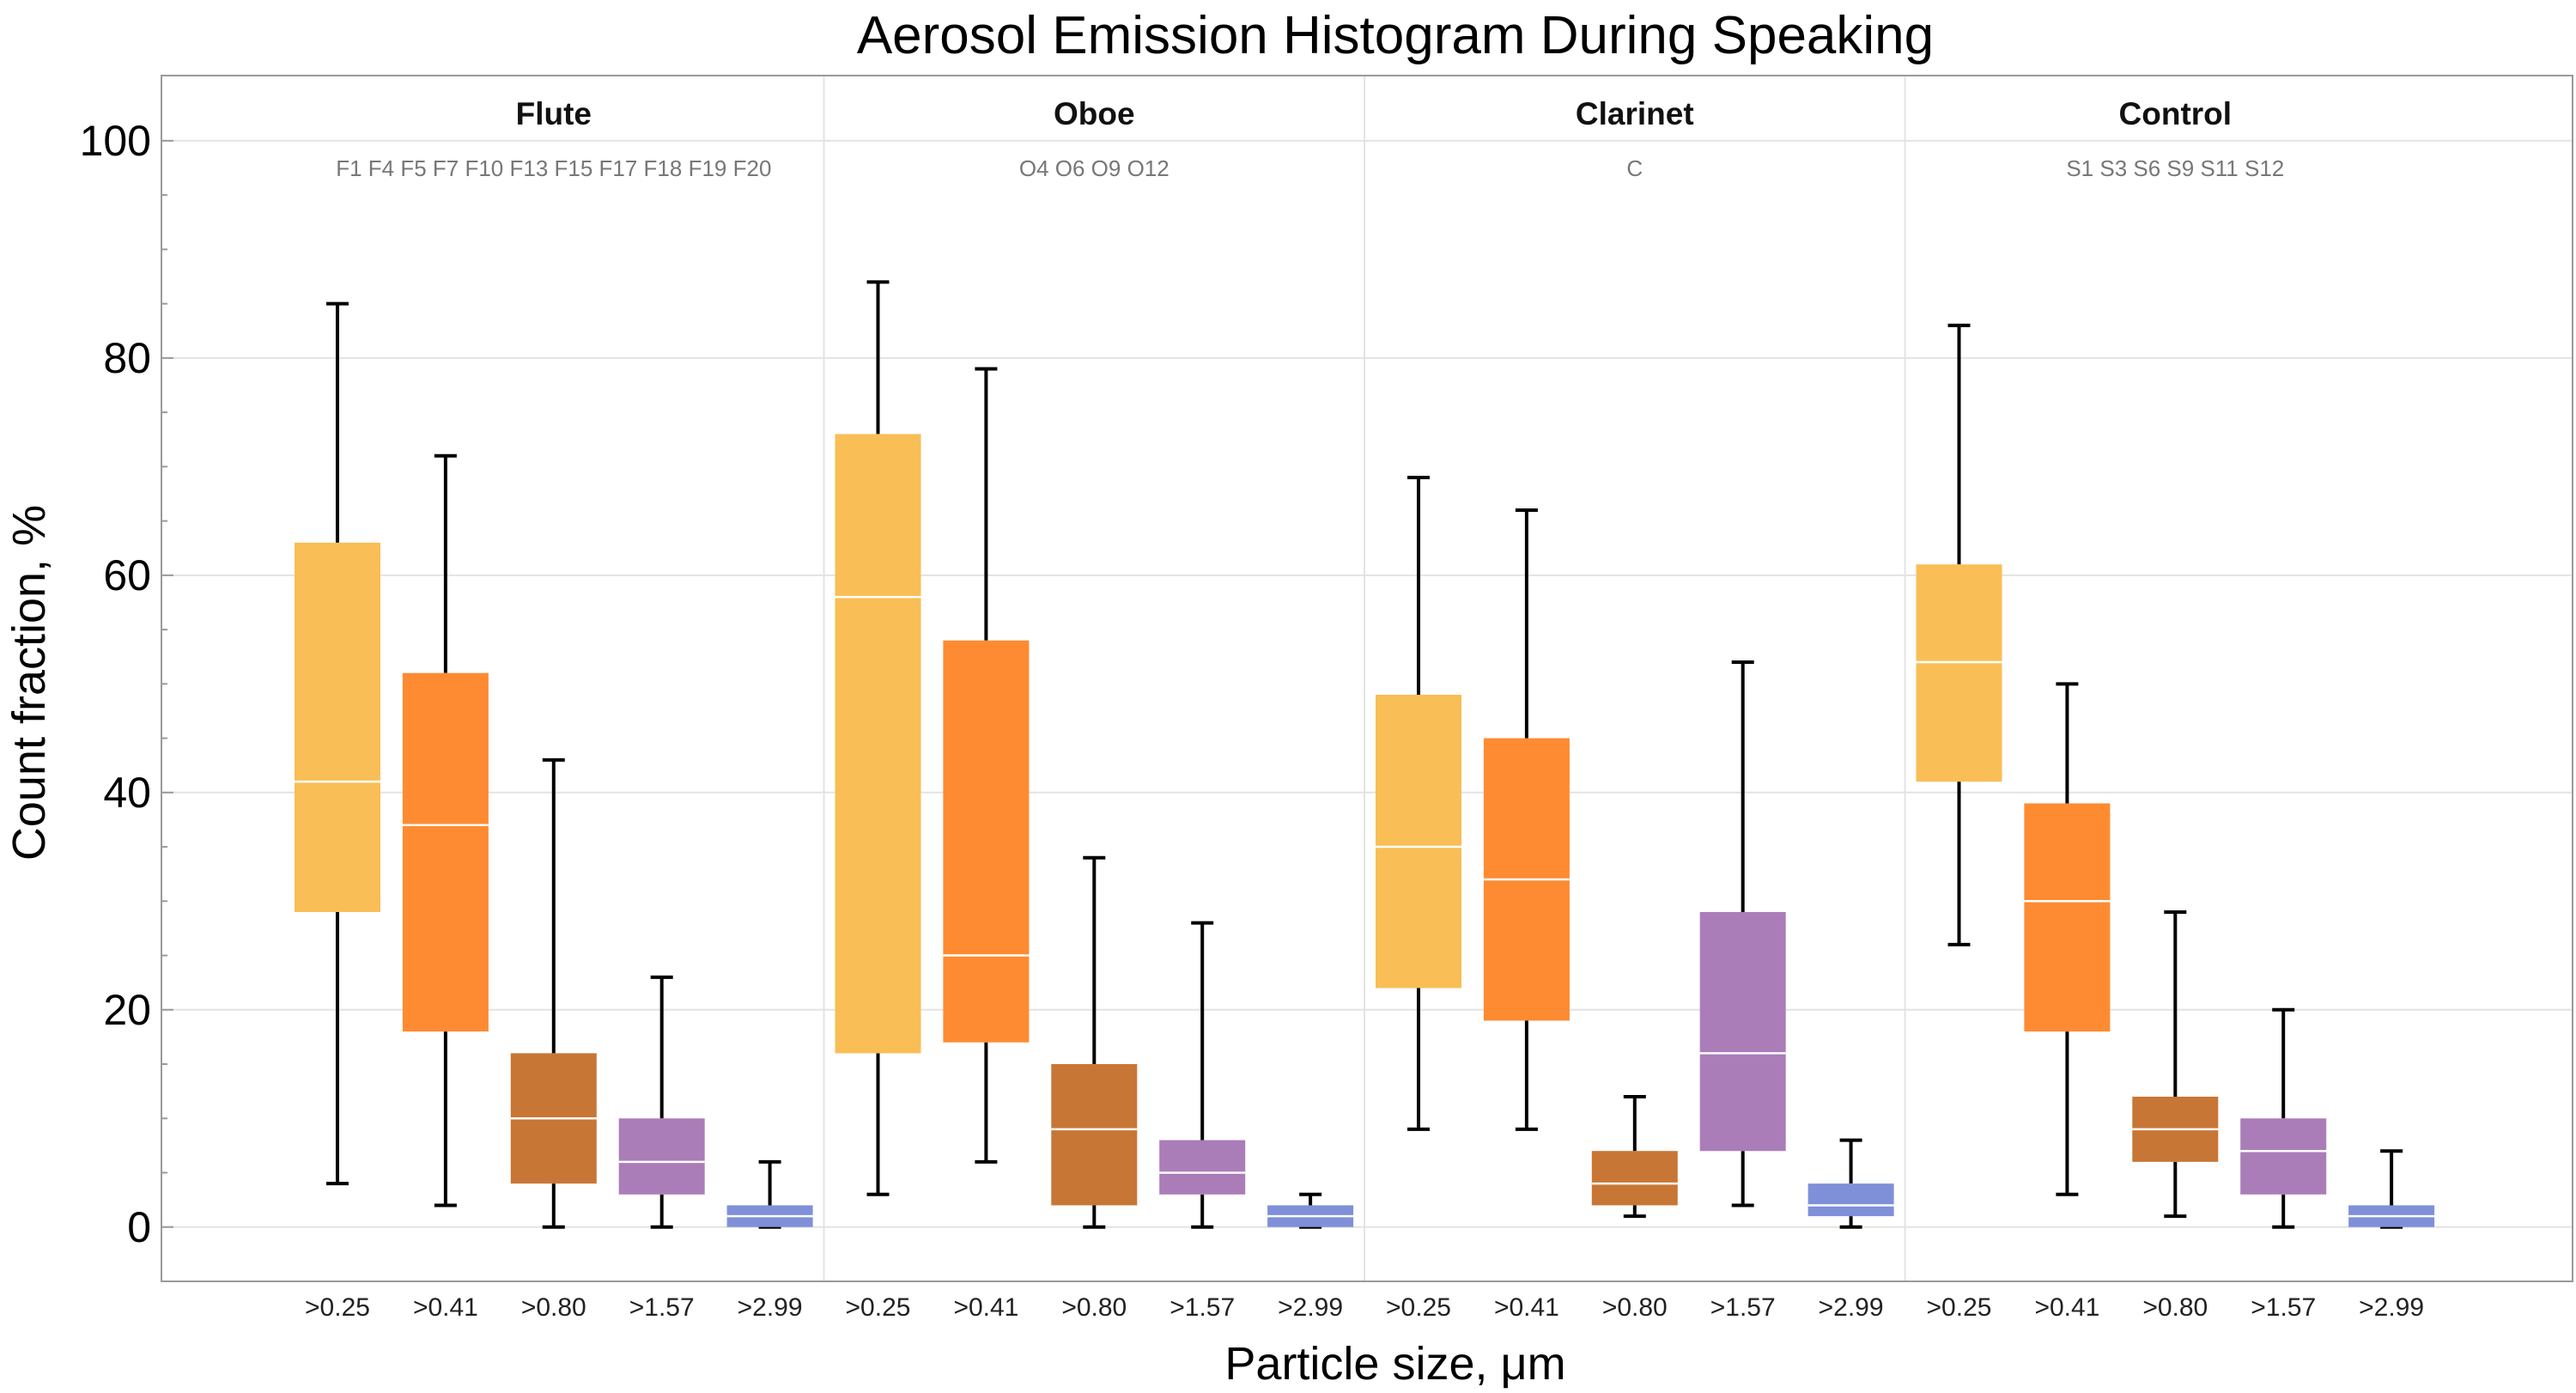  Describe the element at coordinates (127, 358) in the screenshot. I see `y-tick-label: 80` at that location.